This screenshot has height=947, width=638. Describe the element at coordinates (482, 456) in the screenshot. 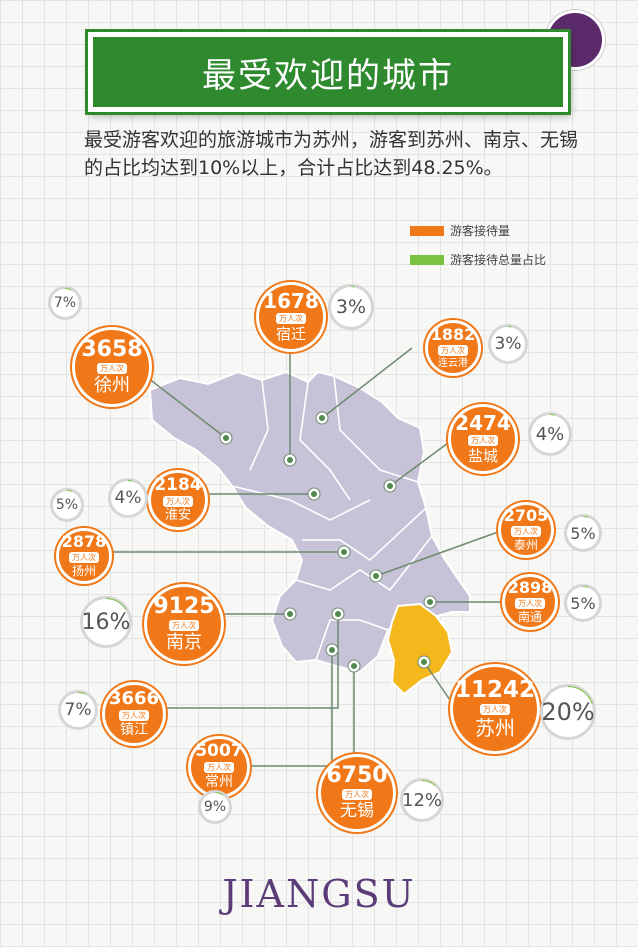

I see `city-name: 盐城` at that location.